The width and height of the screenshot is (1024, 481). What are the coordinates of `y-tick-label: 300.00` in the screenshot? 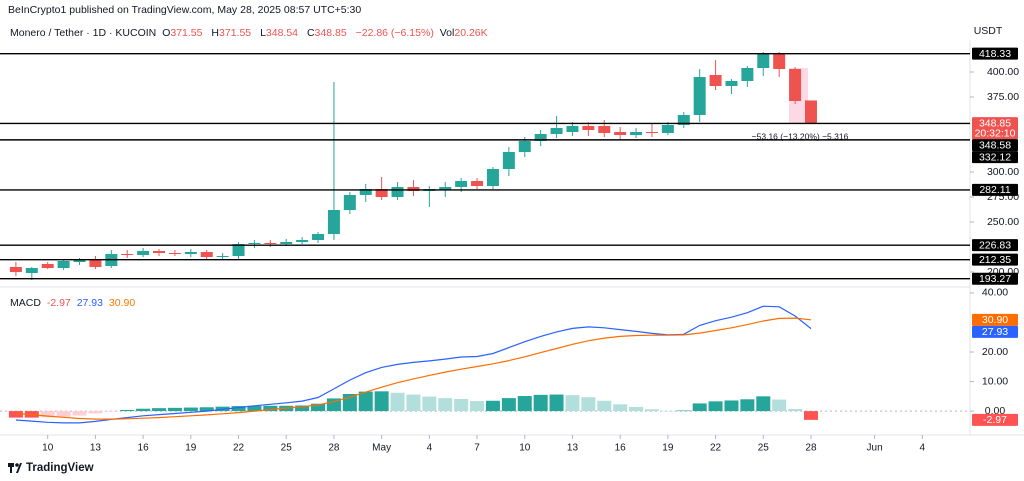 It's located at (1003, 172).